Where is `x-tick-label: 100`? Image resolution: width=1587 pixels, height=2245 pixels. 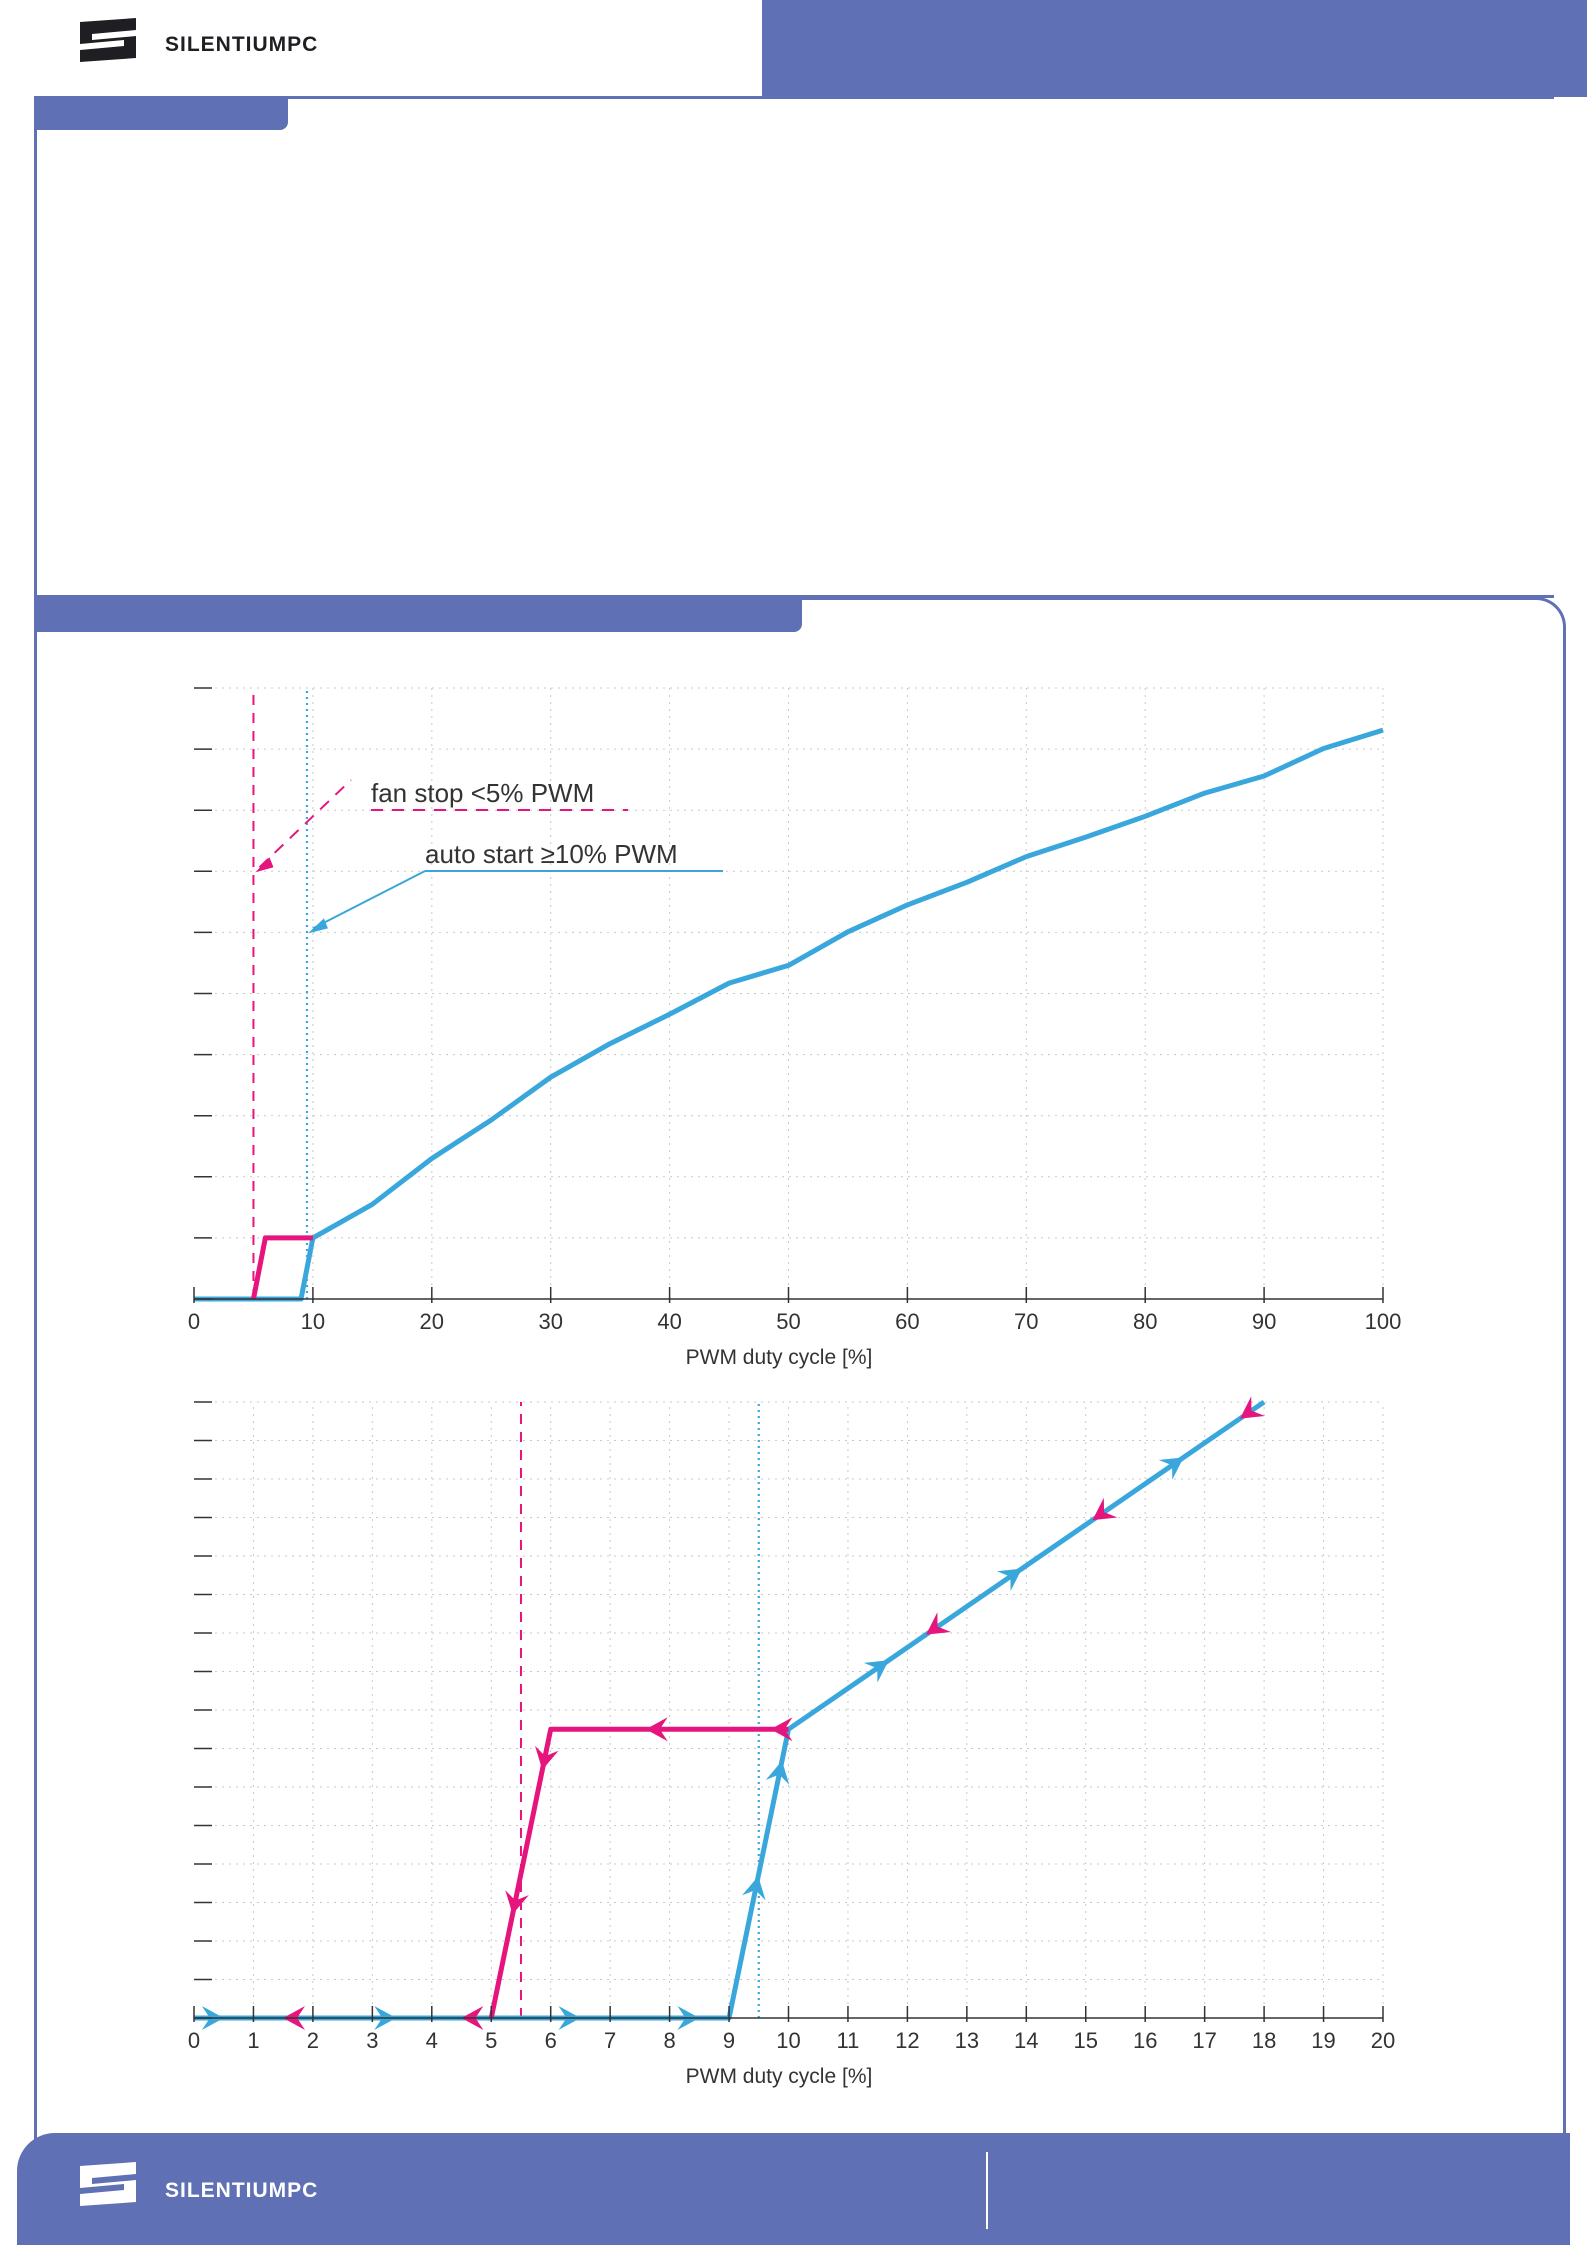
x-tick-label: 100 is located at coordinates (1383, 1321).